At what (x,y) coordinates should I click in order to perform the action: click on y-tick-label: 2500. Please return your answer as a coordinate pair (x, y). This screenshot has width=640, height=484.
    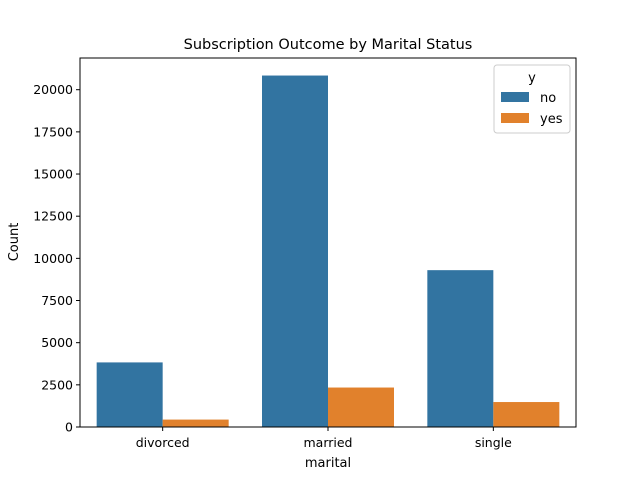
    Looking at the image, I should click on (57, 384).